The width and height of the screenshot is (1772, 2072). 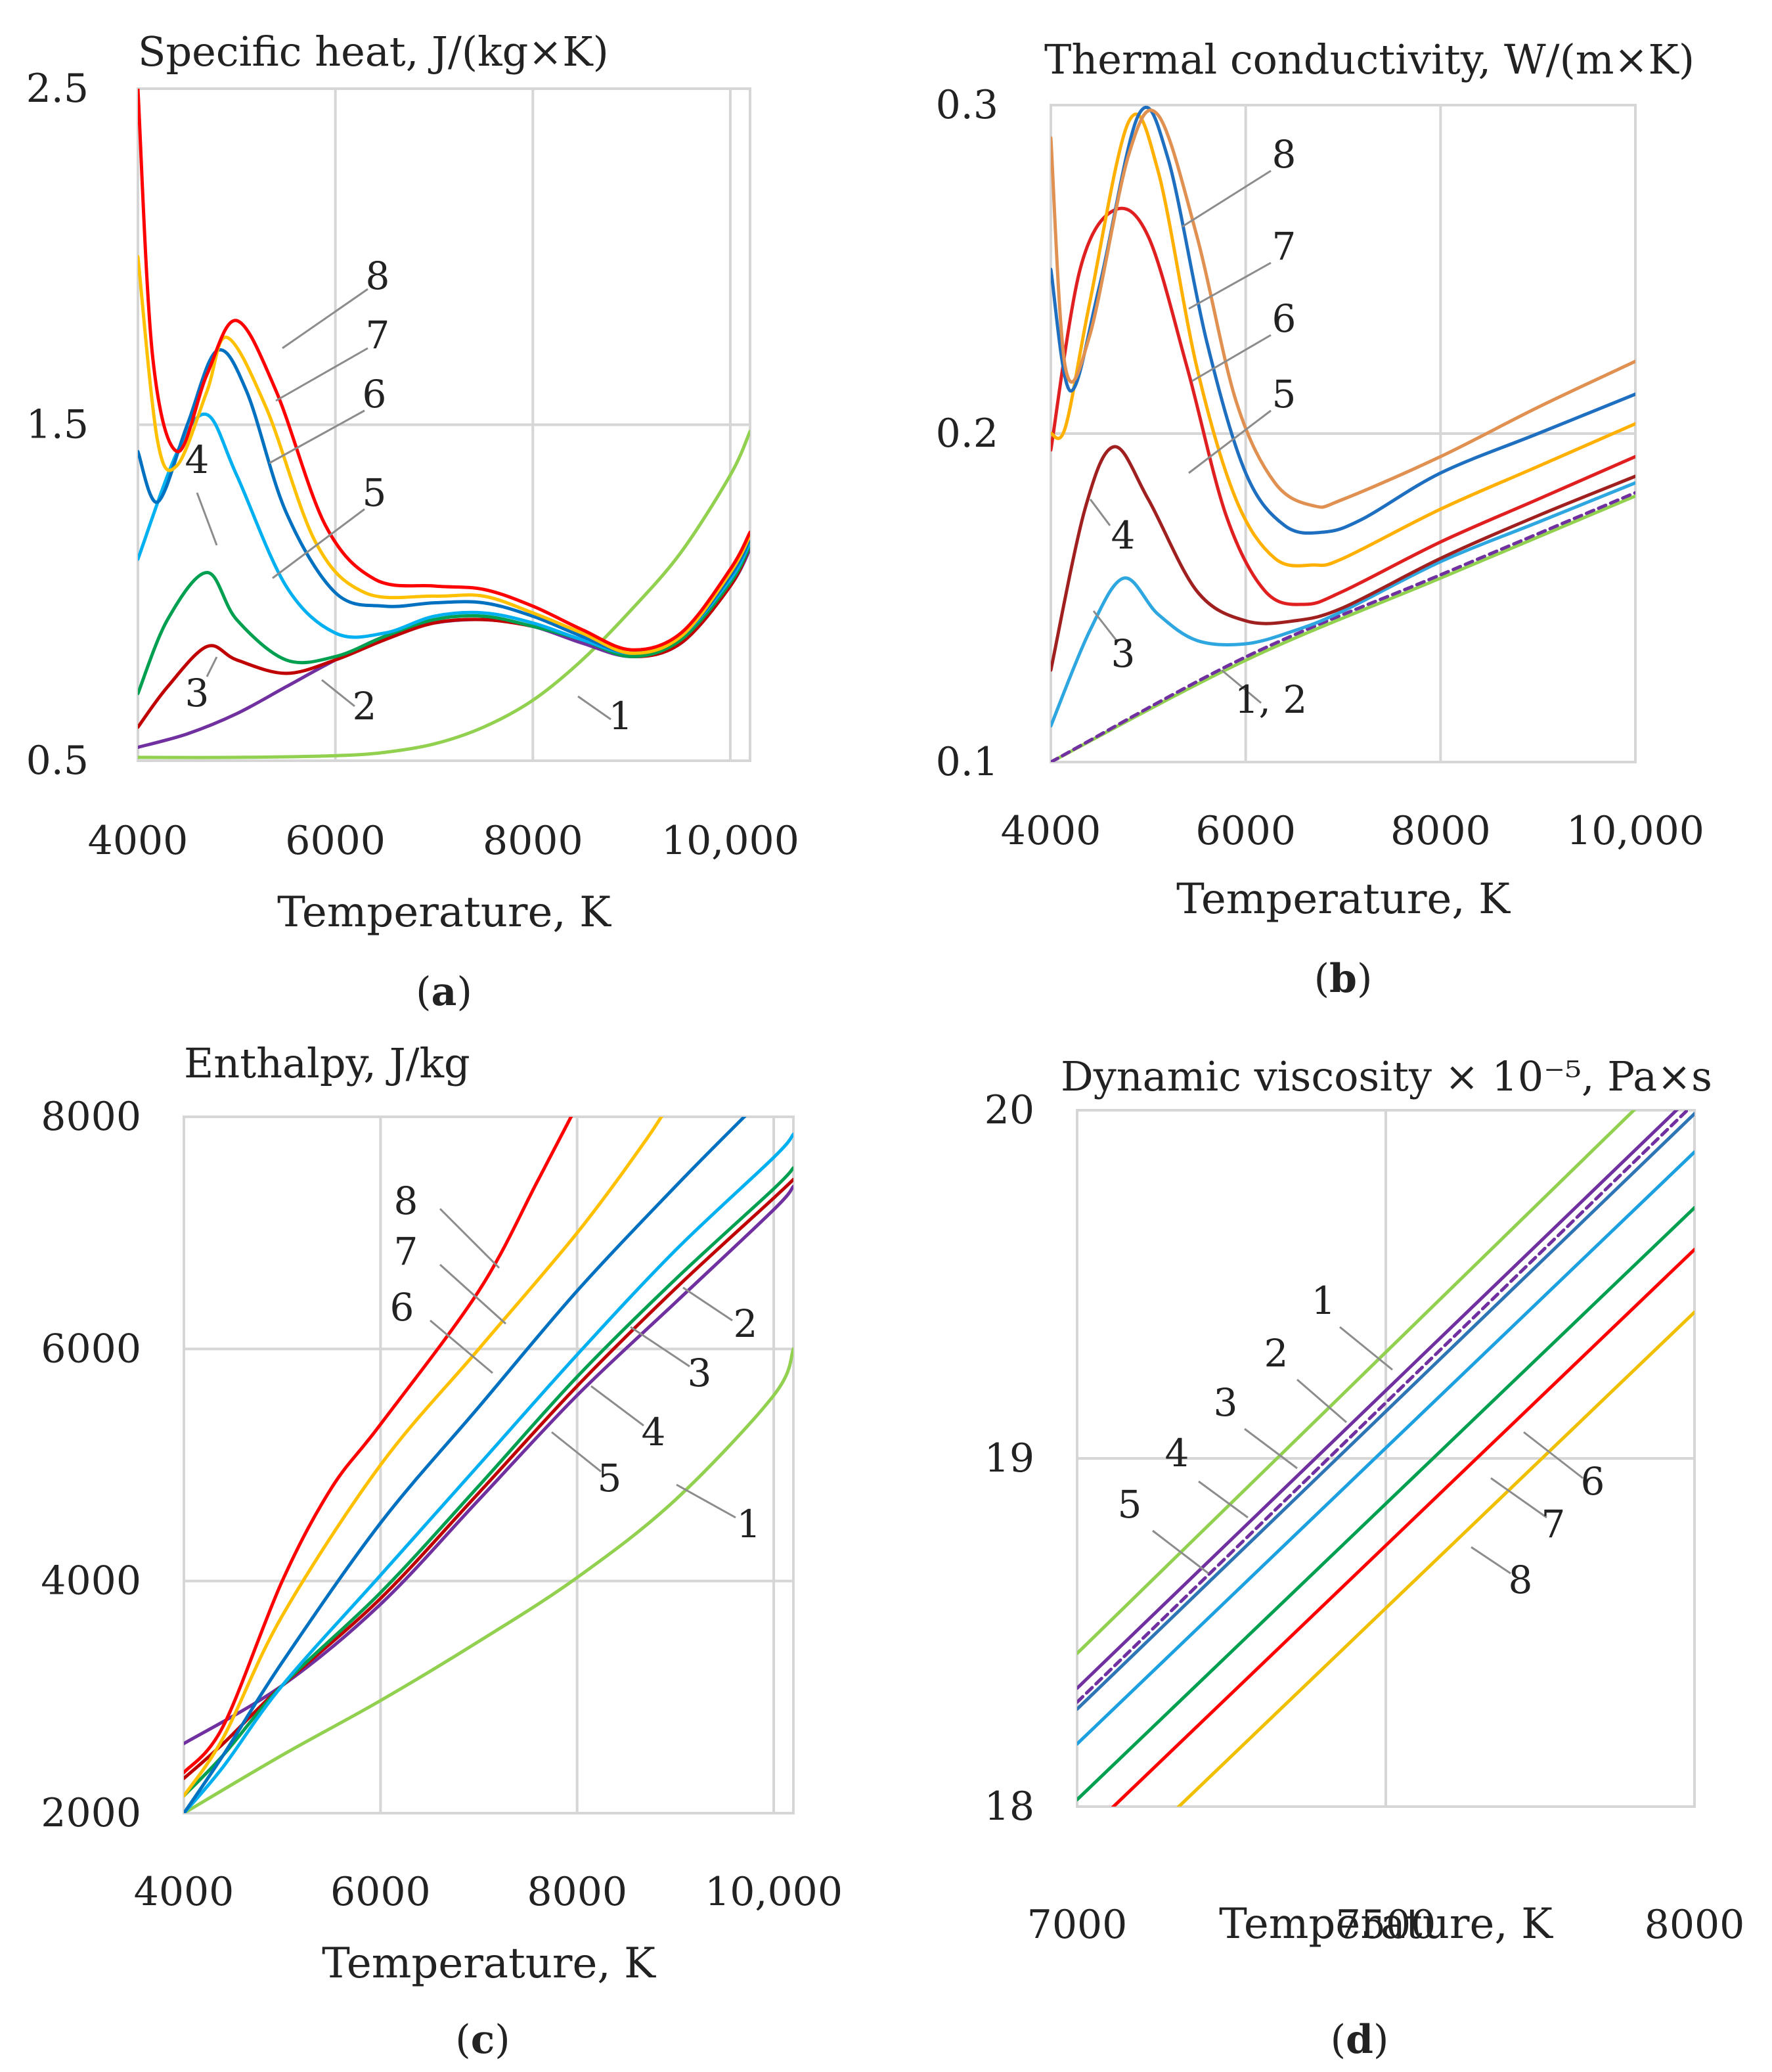 I want to click on series-label: 1, so click(x=621, y=716).